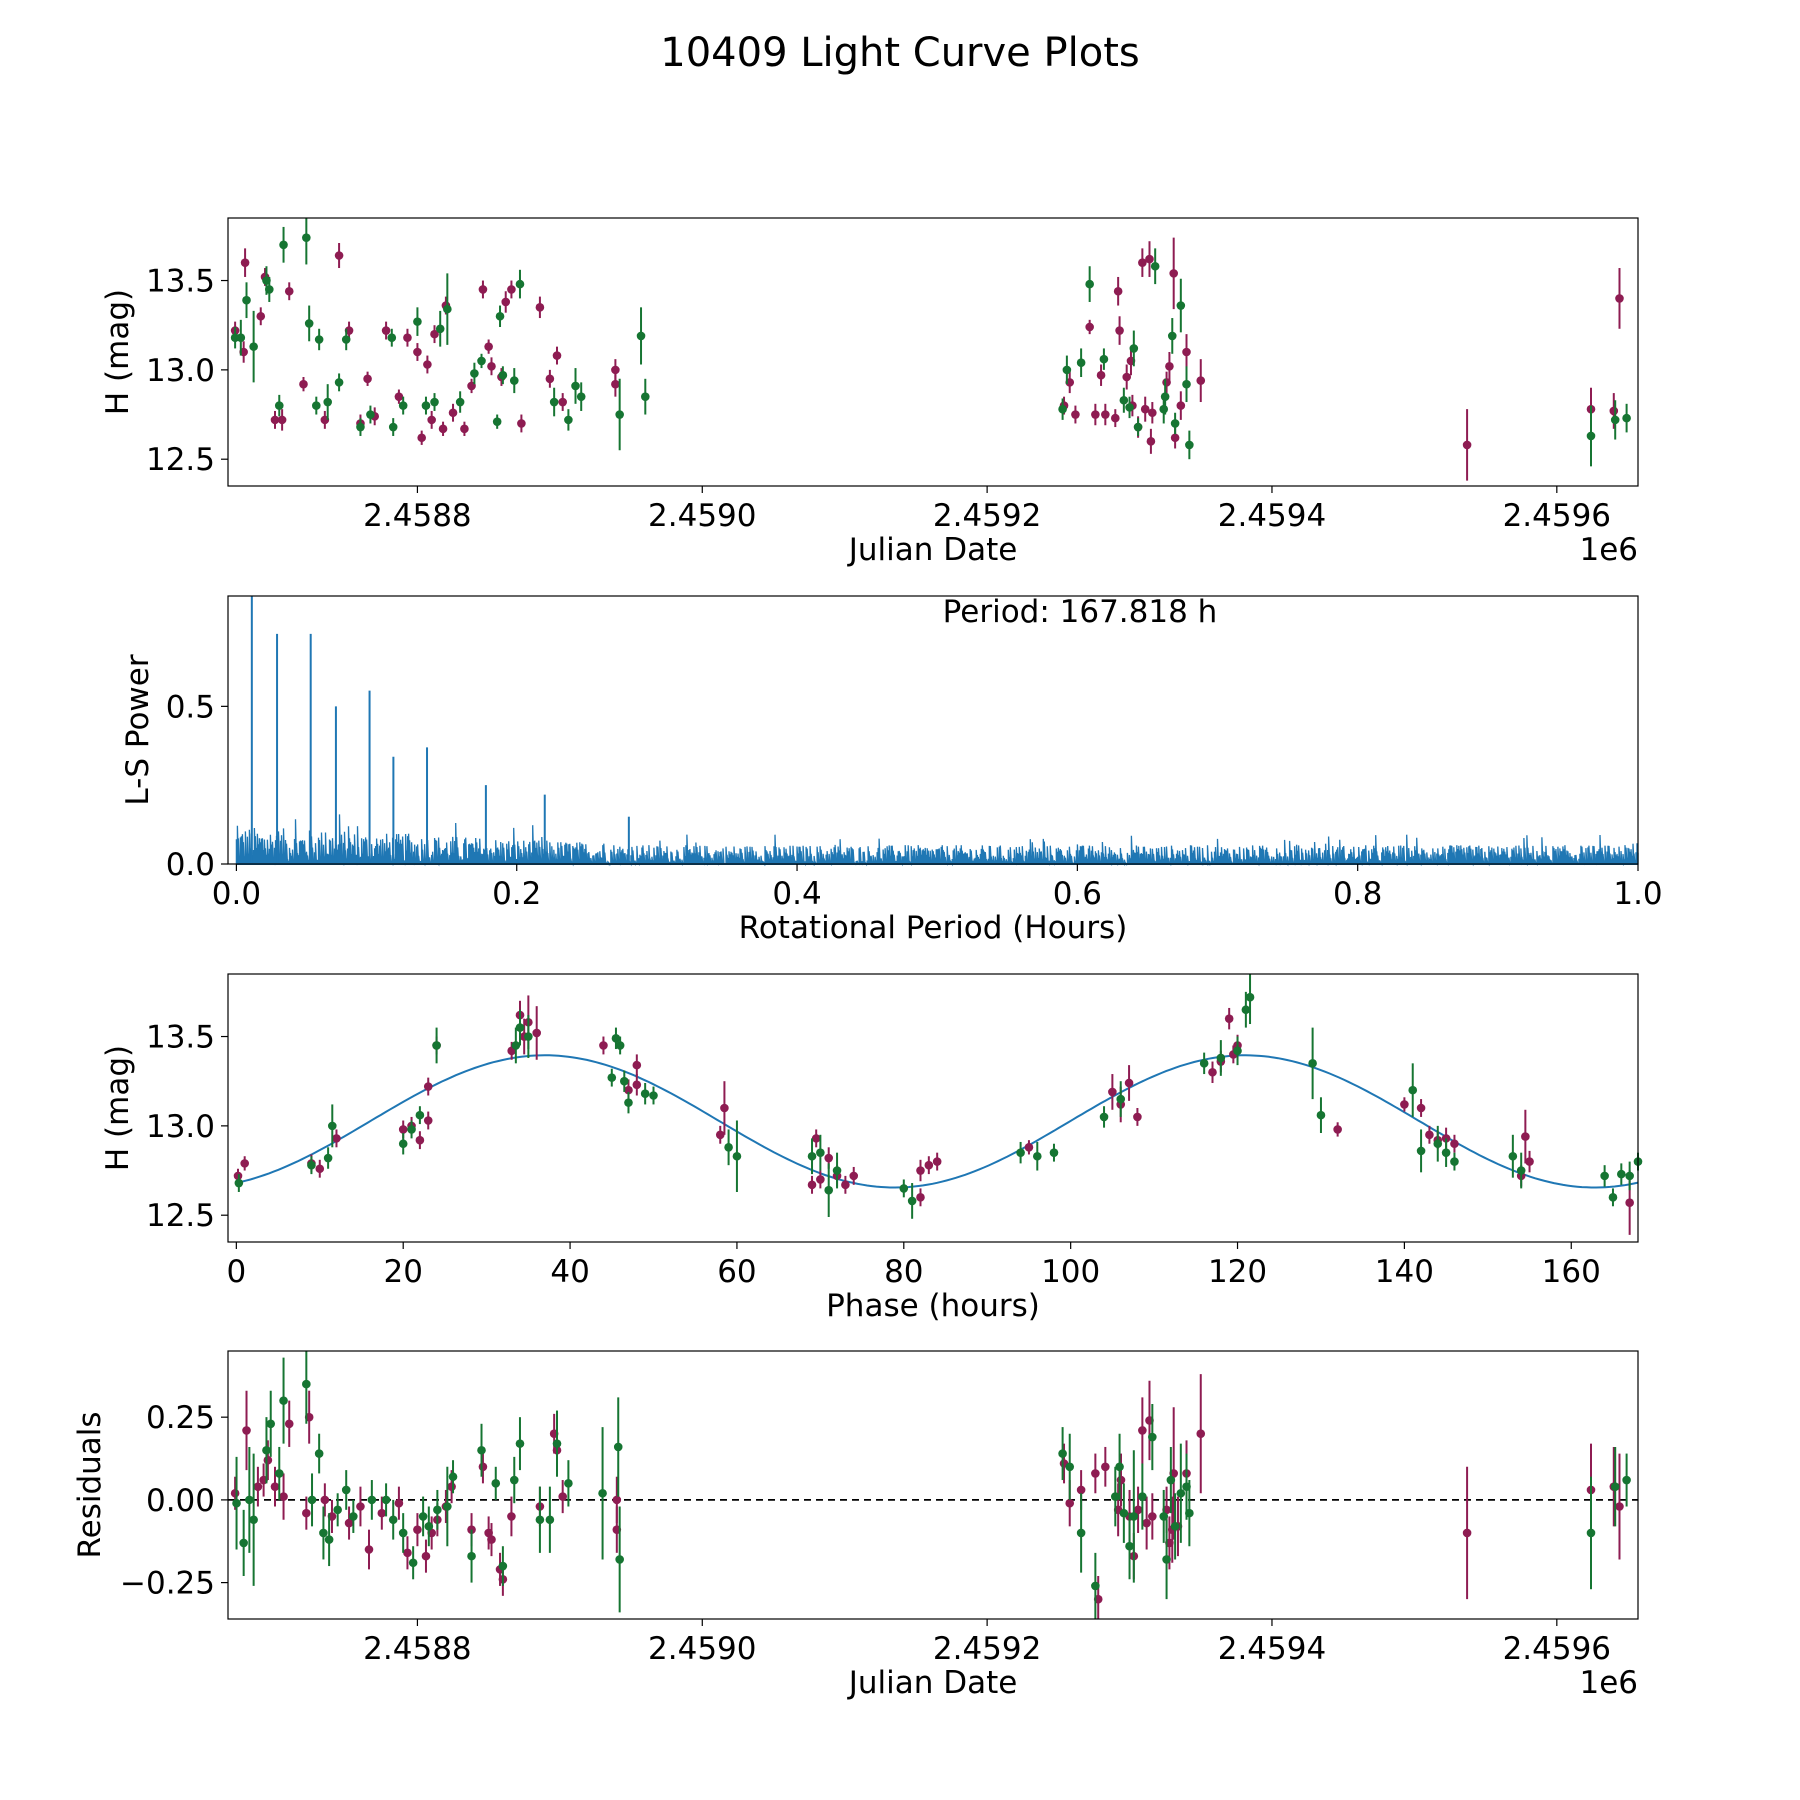  Describe the element at coordinates (736, 1272) in the screenshot. I see `x-tick-label: 60` at that location.